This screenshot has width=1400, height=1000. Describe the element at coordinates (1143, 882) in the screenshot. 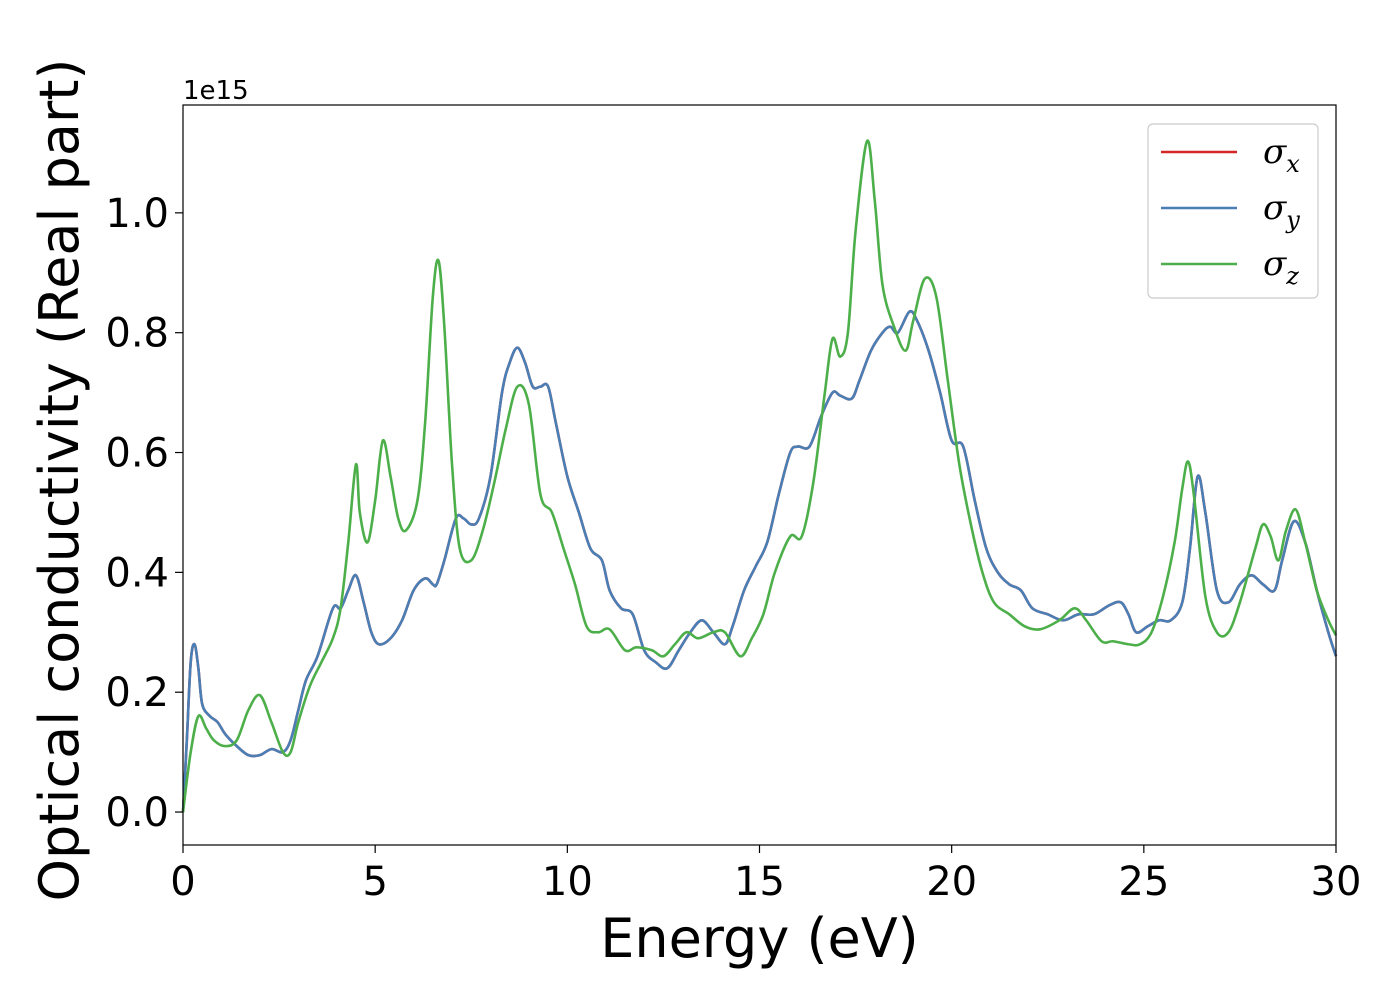

I see `x-tick-label: 25` at that location.